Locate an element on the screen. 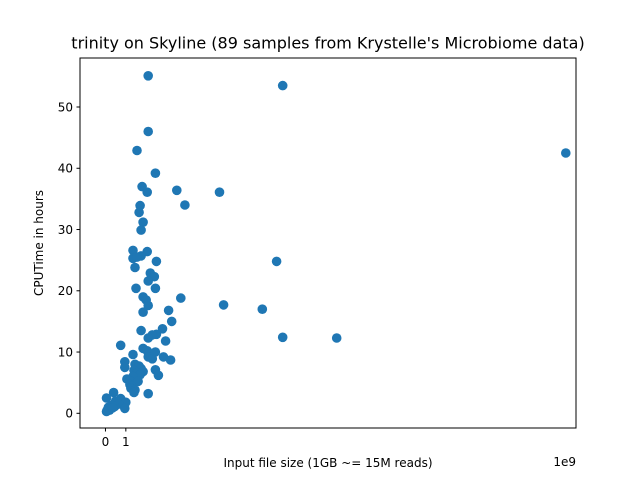  x-axis-offset-text: 1e9 is located at coordinates (564, 462).